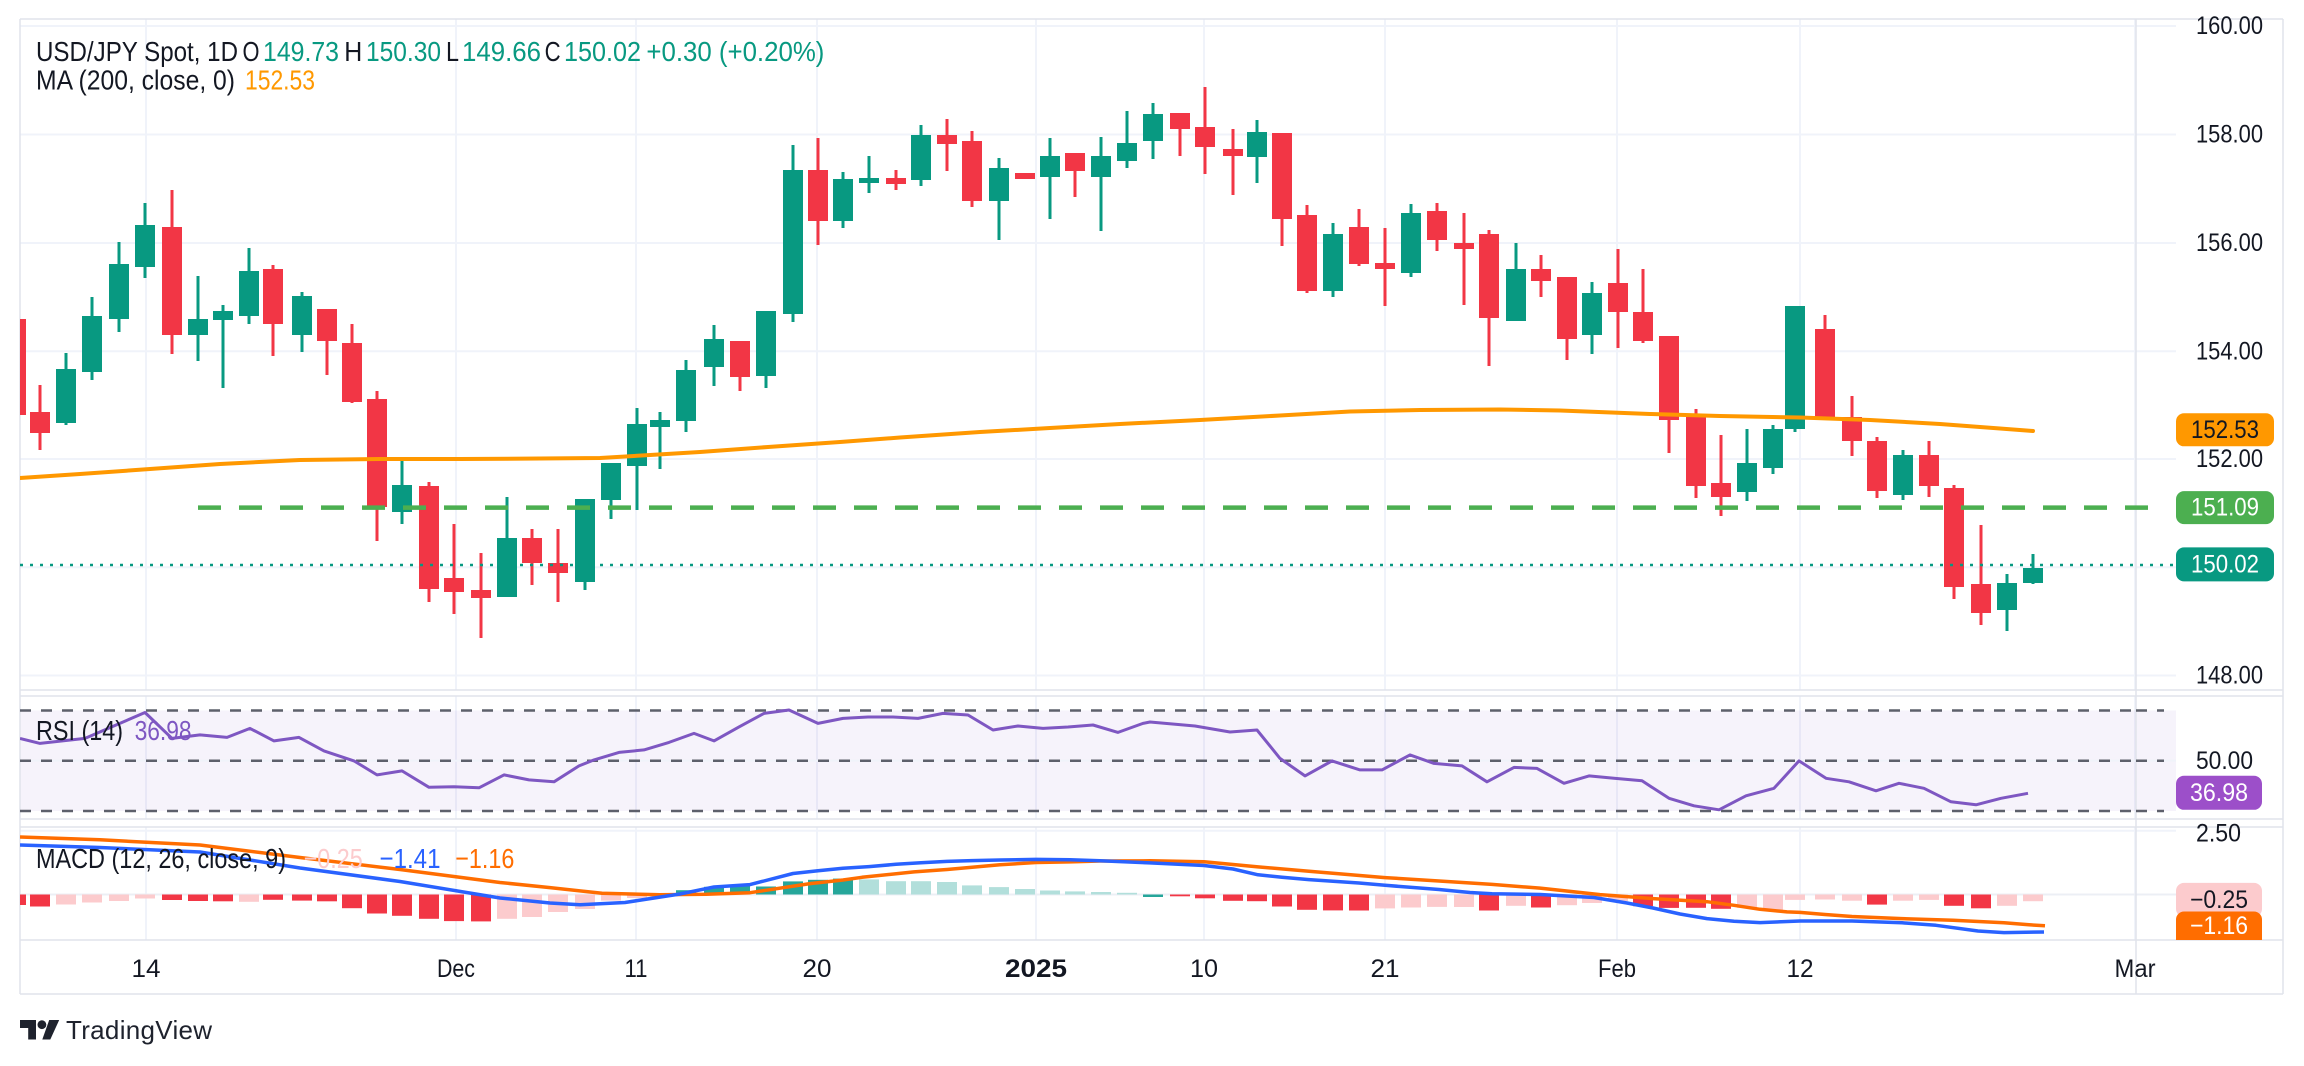 This screenshot has height=1066, width=2304. I want to click on svg-text: 2025, so click(1036, 969).